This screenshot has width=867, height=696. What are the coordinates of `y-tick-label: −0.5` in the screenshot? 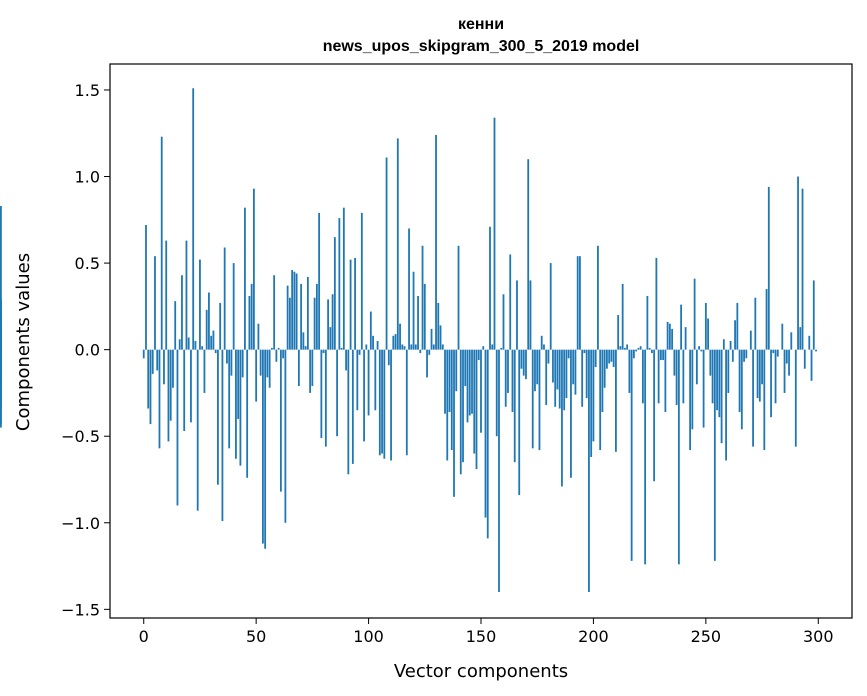 It's located at (80, 436).